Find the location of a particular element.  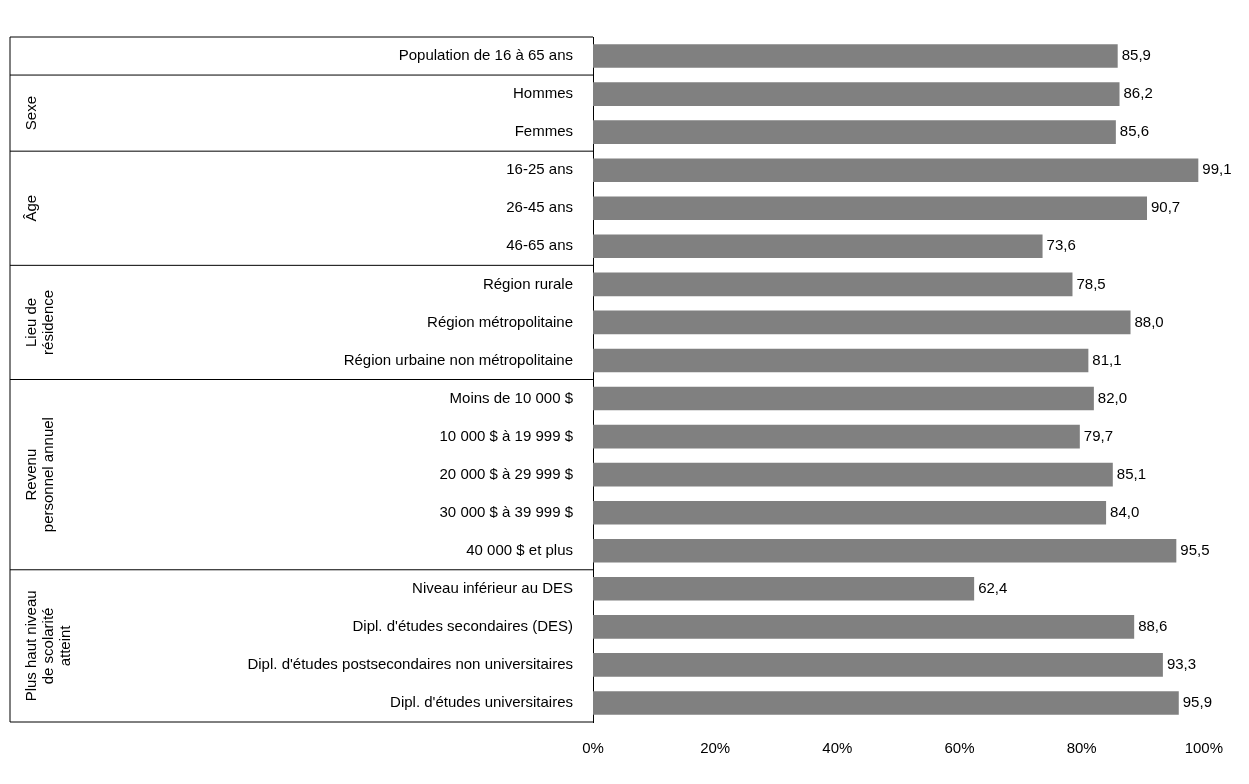

x-tick-label: 0% is located at coordinates (593, 748).